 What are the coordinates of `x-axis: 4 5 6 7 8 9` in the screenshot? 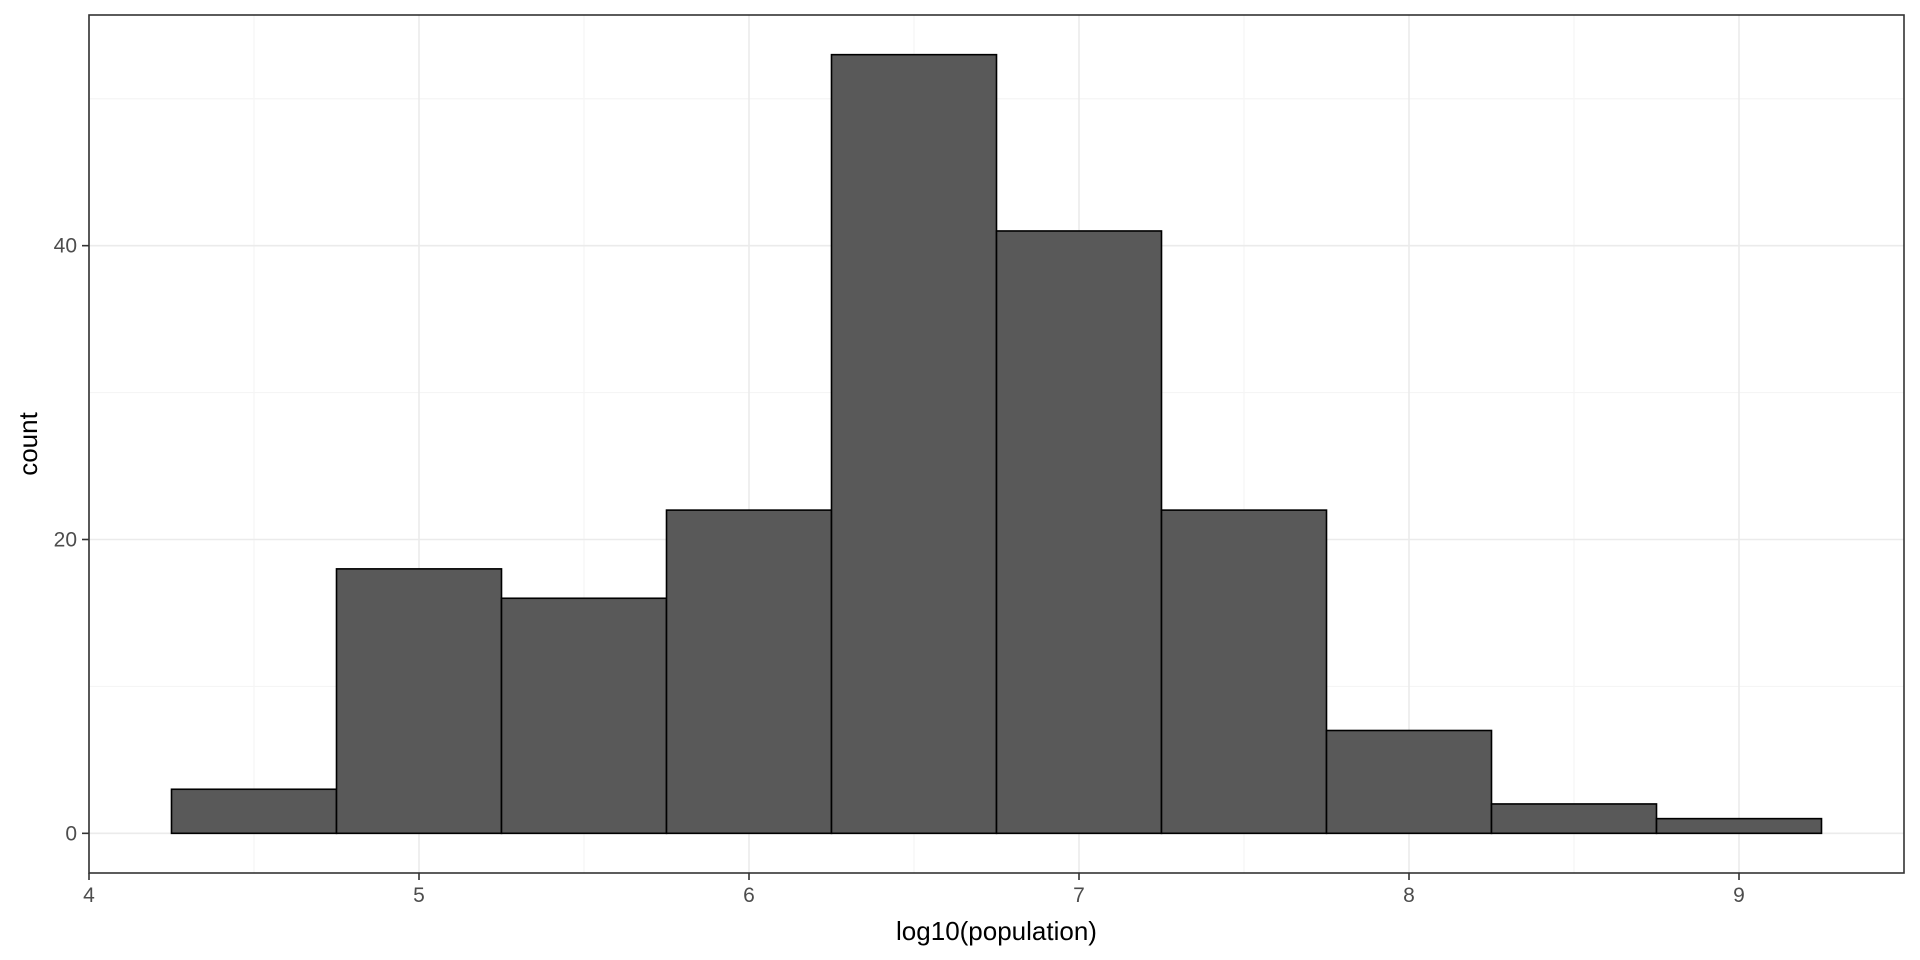 It's located at (914, 890).